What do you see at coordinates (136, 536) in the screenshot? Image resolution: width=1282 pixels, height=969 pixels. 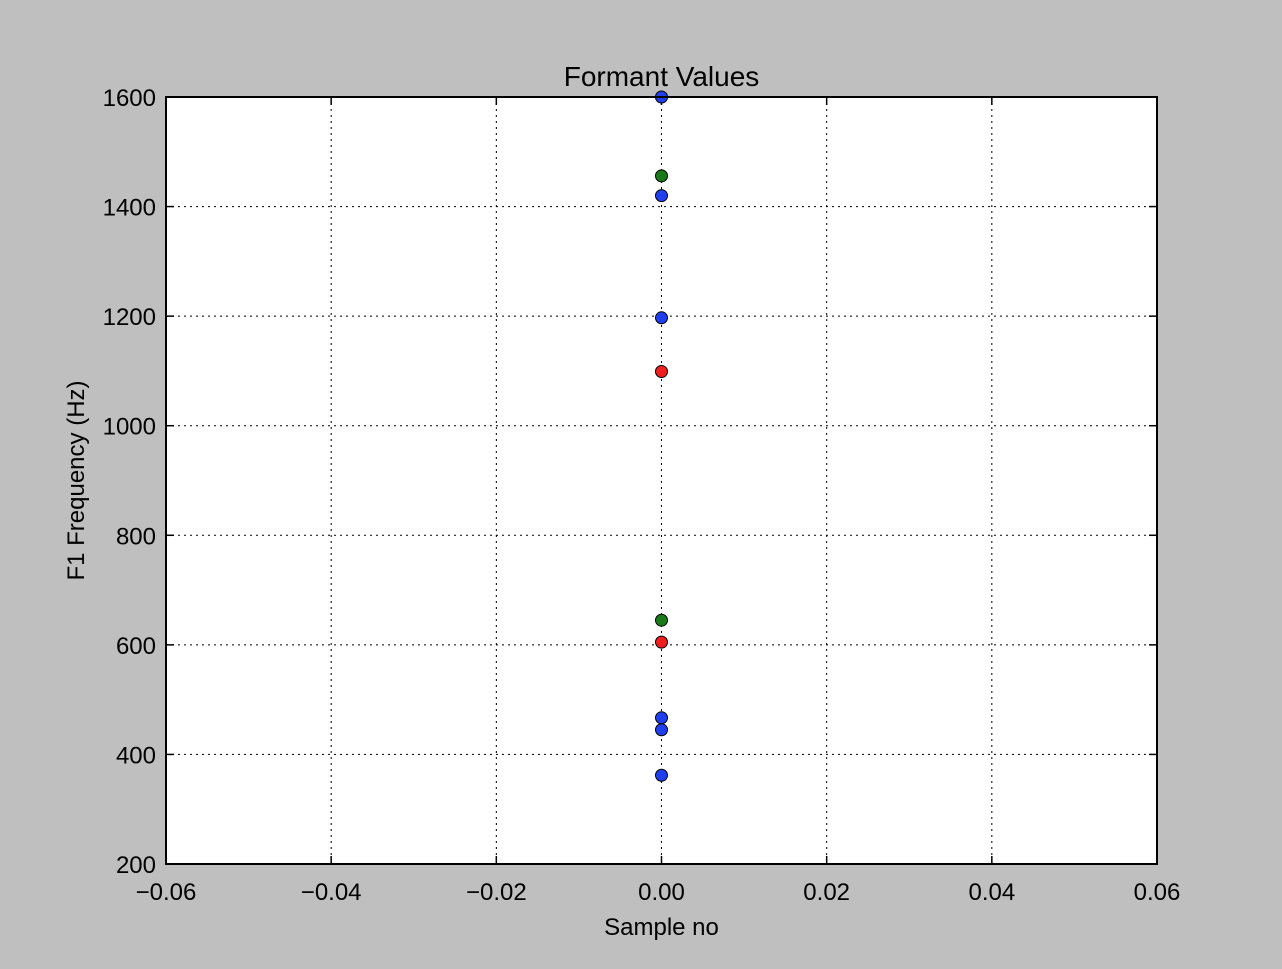 I see `y-tick-label: 800` at bounding box center [136, 536].